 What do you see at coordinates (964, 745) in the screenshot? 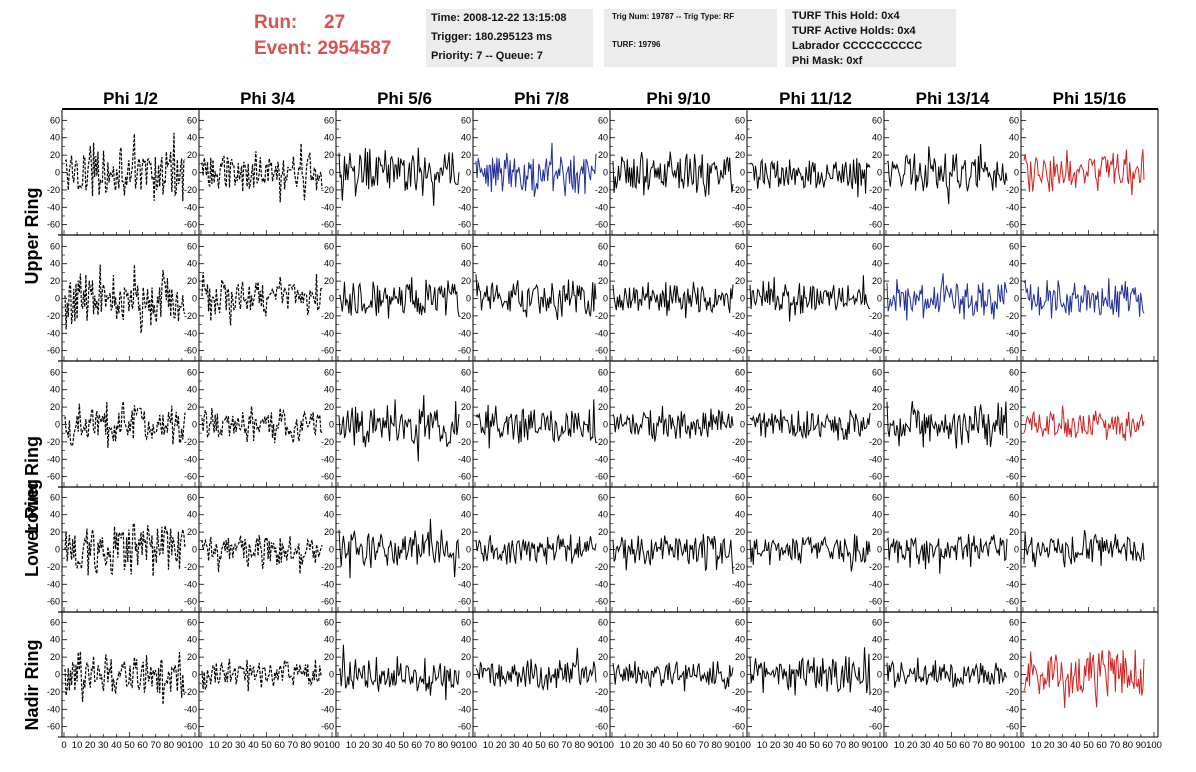
I see `x-tick-label: 60` at bounding box center [964, 745].